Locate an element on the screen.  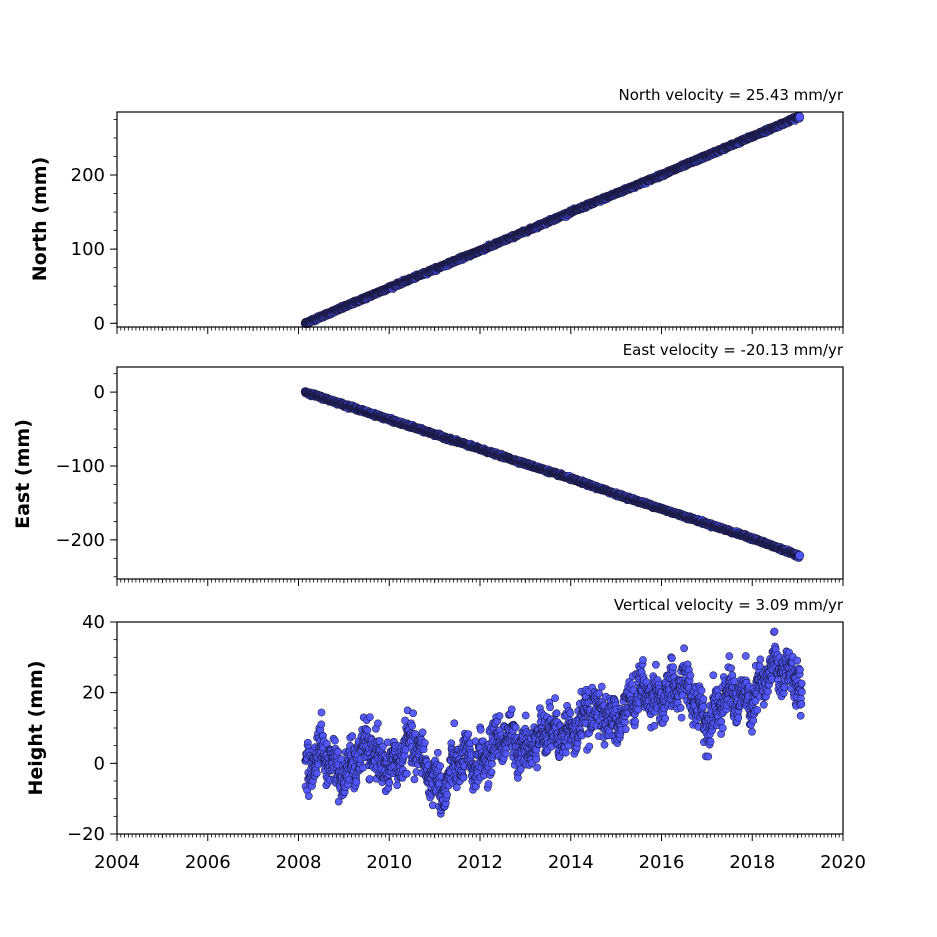
north-panel-title: North velocity = 25.43 mm/yr is located at coordinates (731, 95).